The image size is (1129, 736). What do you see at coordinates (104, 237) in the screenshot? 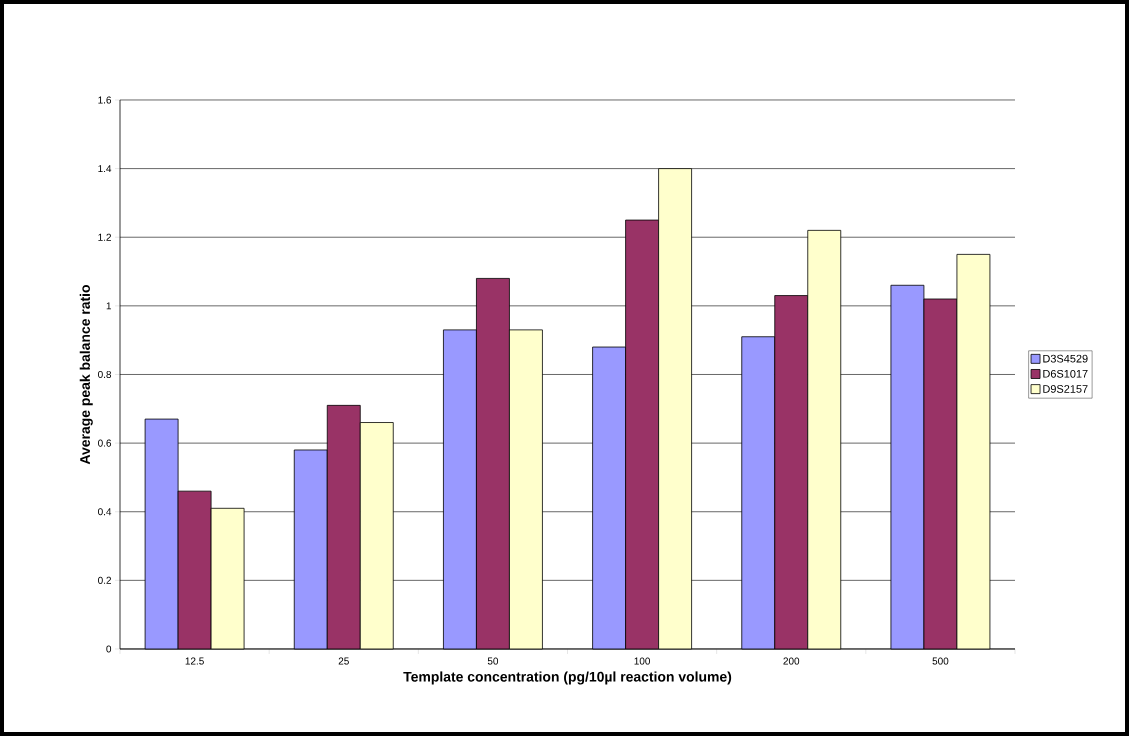
I see `y-tick-label: 1.2` at bounding box center [104, 237].